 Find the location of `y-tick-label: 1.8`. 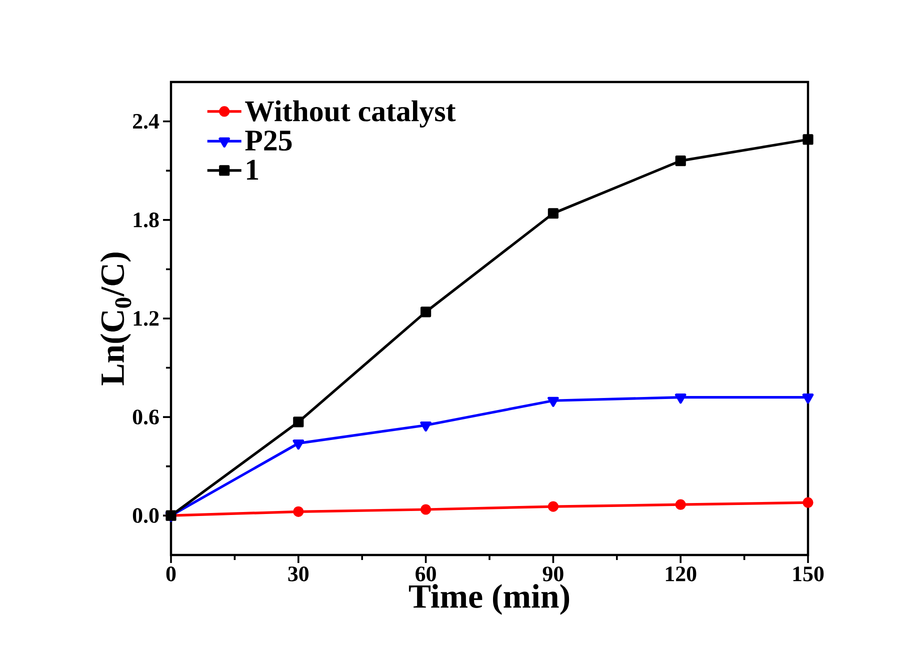

y-tick-label: 1.8 is located at coordinates (146, 220).